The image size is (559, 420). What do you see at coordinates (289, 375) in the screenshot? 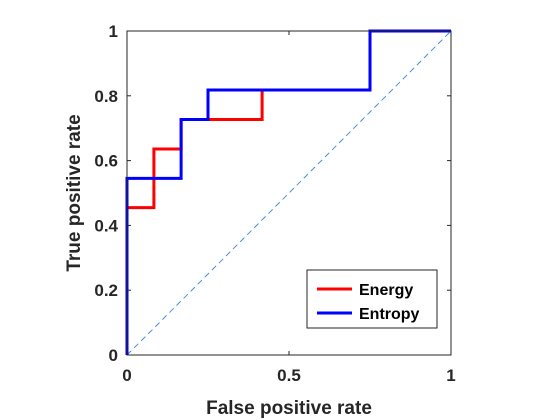
I see `x-tick-label: 0.5` at bounding box center [289, 375].